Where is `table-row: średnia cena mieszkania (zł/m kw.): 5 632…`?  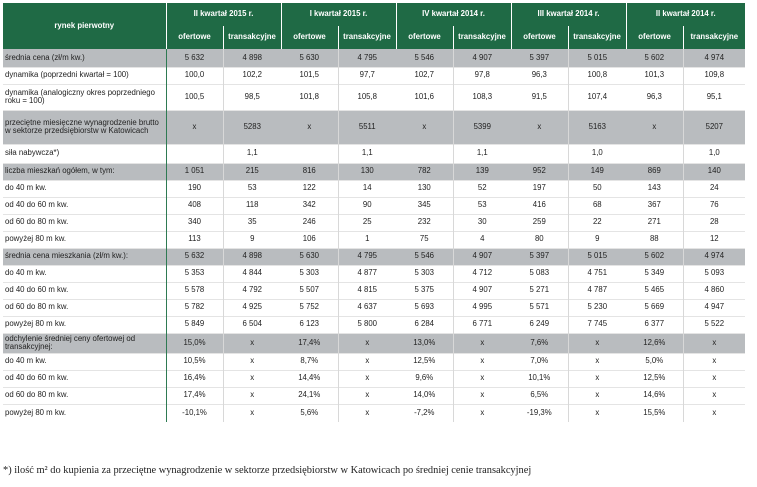
table-row: średnia cena mieszkania (zł/m kw.): 5 632… is located at coordinates (374, 256).